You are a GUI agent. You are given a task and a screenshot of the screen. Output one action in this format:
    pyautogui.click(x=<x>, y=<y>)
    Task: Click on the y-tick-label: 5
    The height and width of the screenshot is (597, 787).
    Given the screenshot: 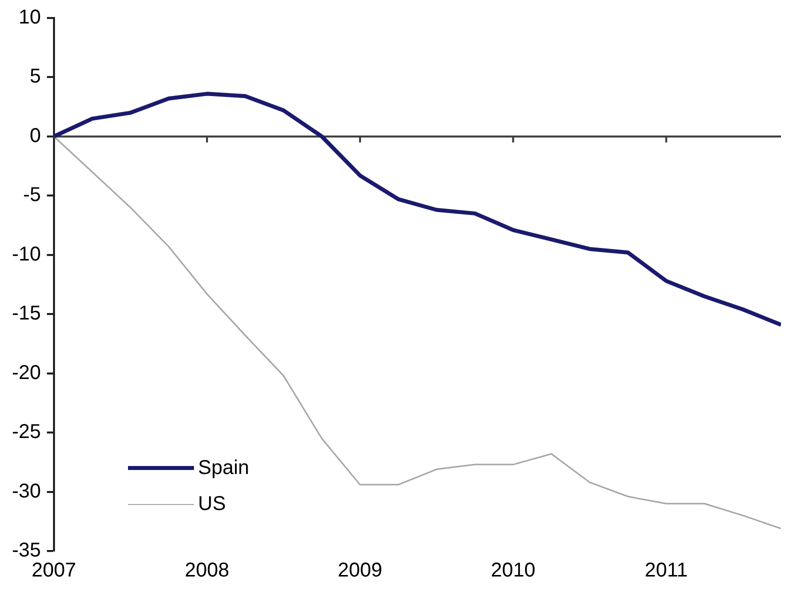 What is the action you would take?
    pyautogui.click(x=35, y=77)
    